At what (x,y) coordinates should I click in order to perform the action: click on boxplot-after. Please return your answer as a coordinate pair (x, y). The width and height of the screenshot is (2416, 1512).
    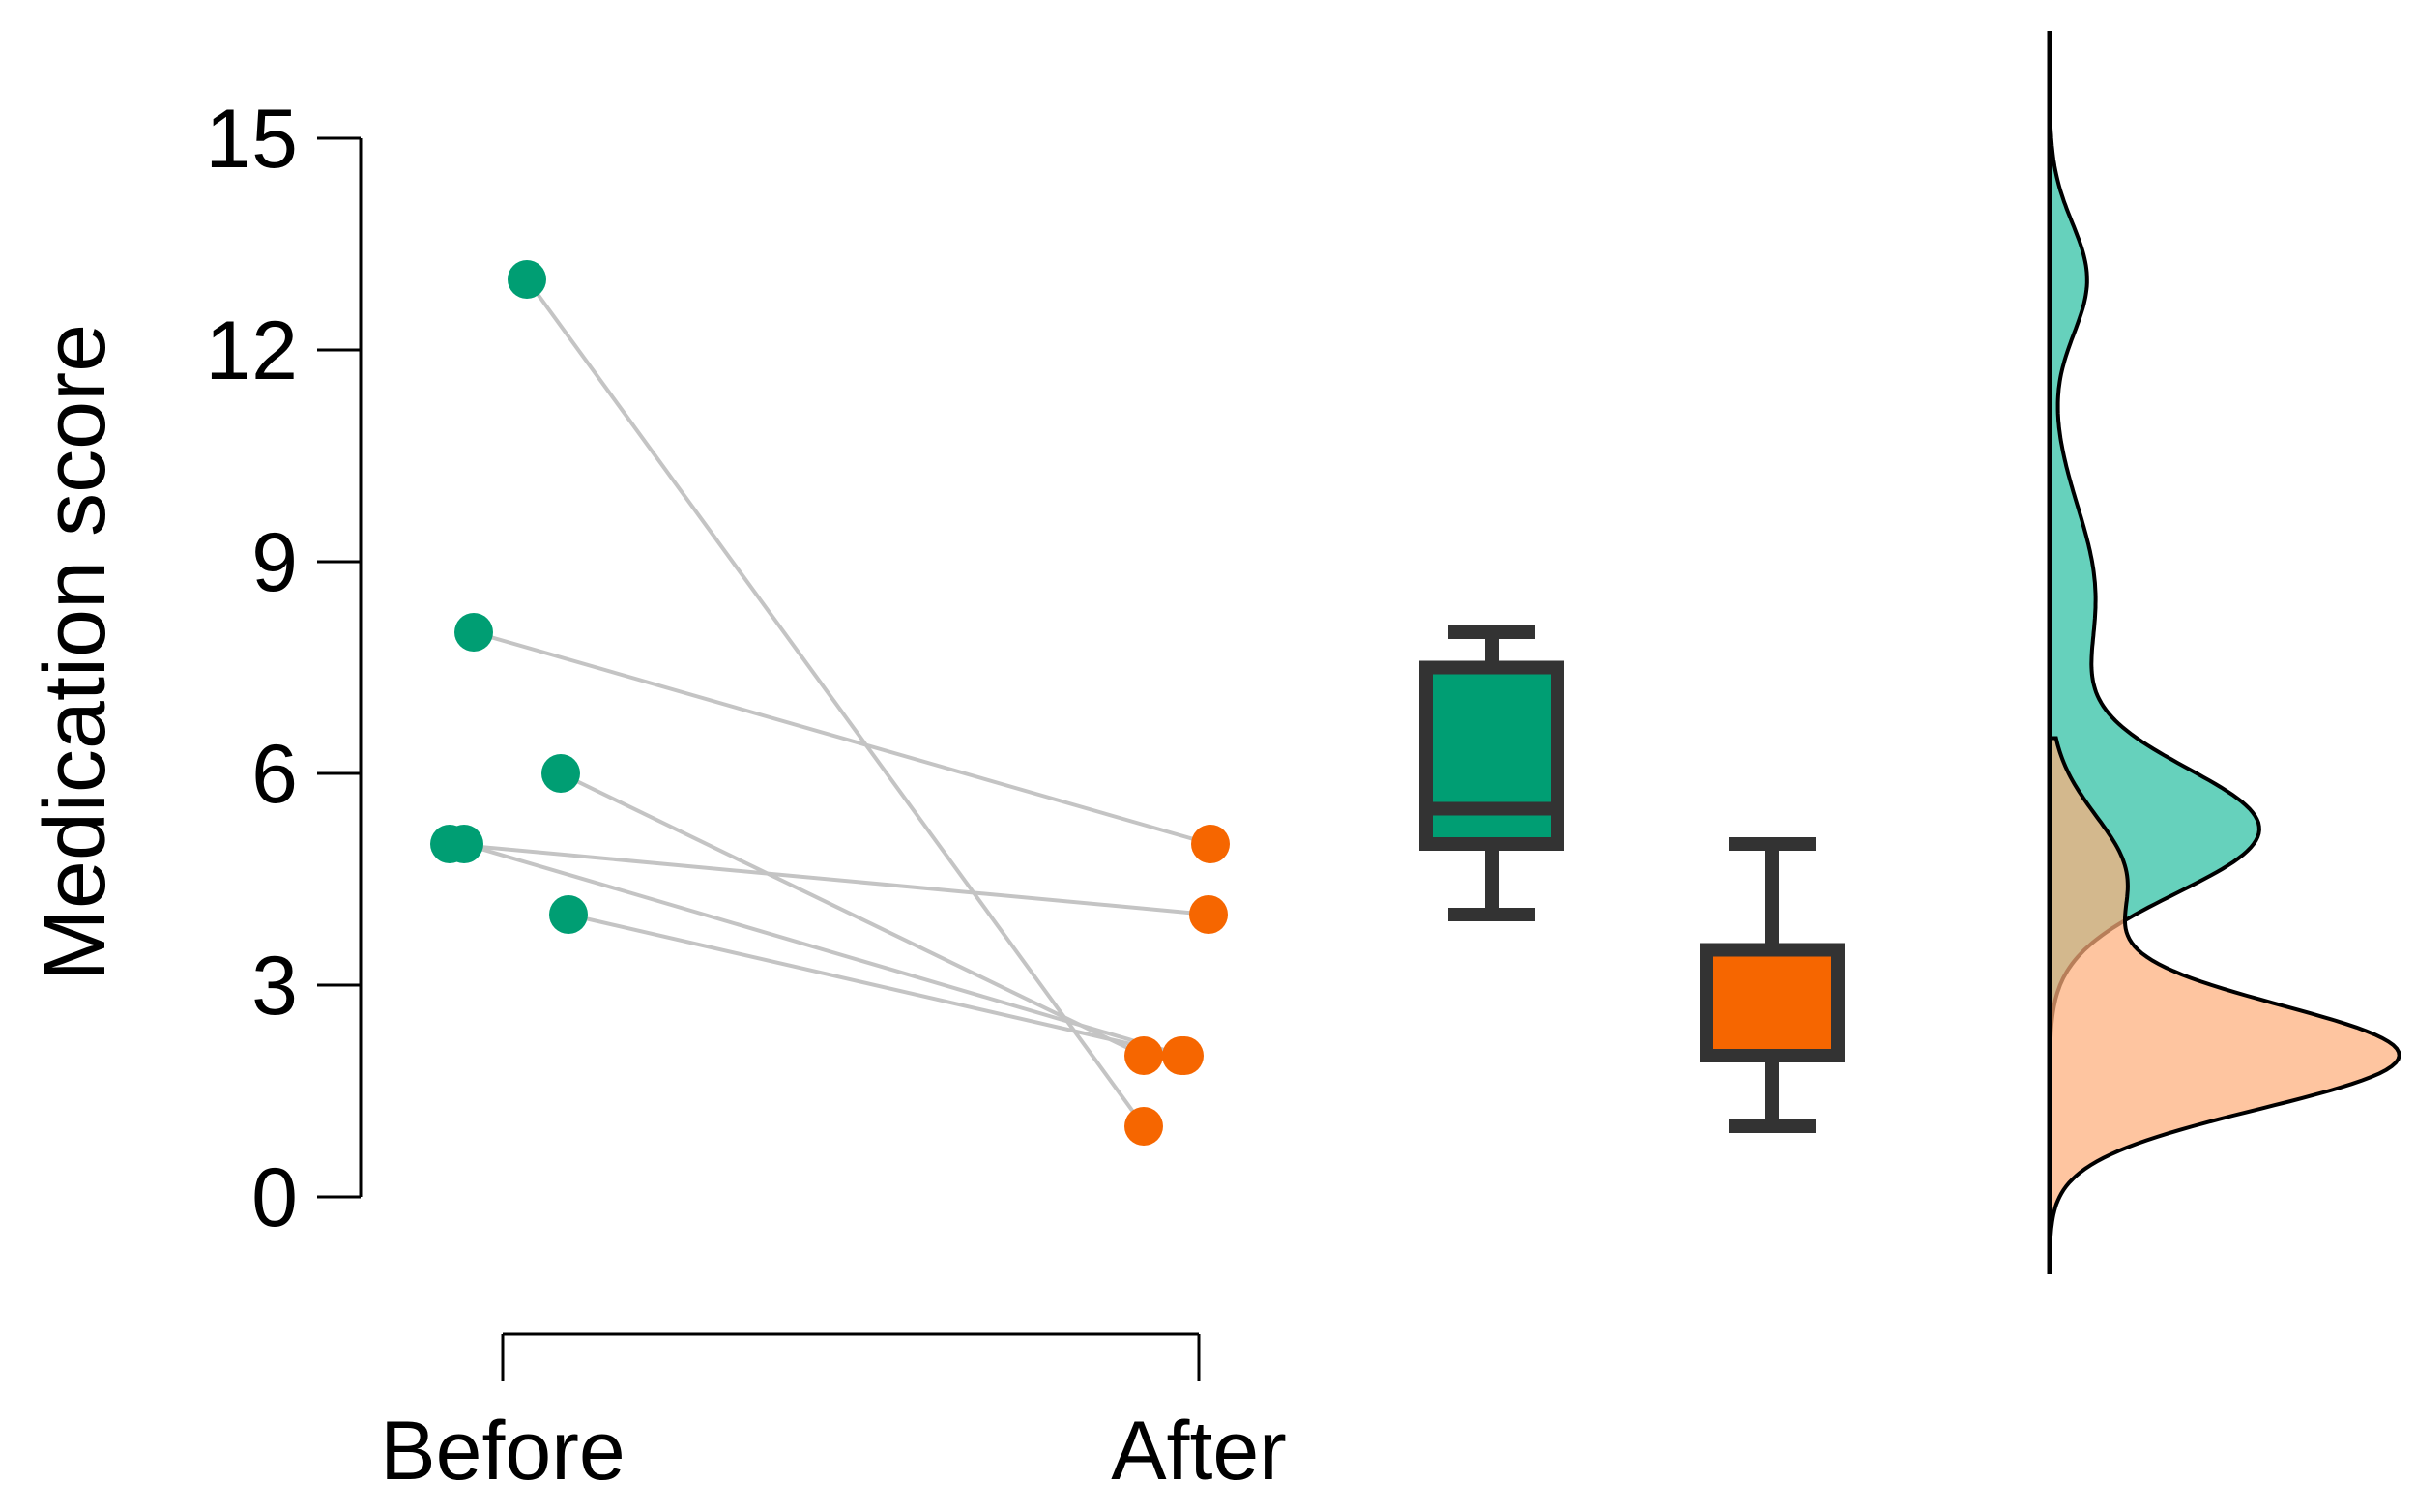
    Looking at the image, I should click on (1772, 985).